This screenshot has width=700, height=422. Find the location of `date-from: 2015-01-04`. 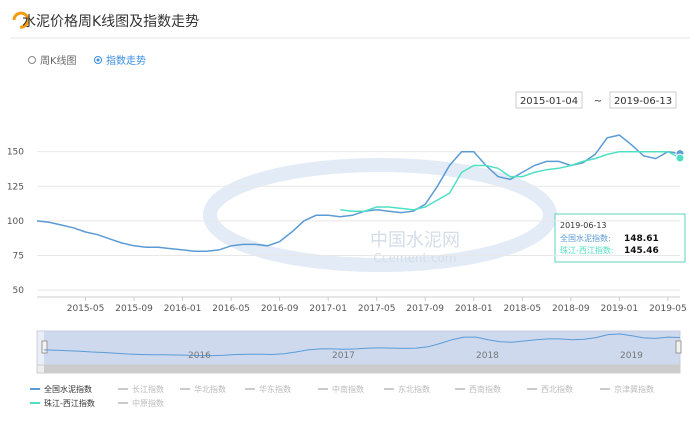

date-from: 2015-01-04 is located at coordinates (549, 101).